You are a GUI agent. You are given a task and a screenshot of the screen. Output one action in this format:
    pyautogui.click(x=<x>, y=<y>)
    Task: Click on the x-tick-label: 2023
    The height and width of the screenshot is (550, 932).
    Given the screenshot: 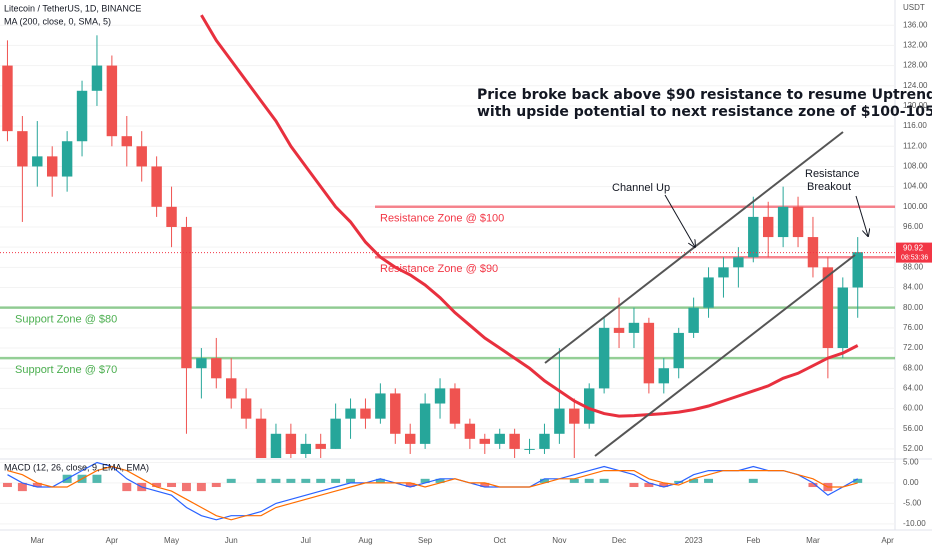 What is the action you would take?
    pyautogui.click(x=694, y=540)
    